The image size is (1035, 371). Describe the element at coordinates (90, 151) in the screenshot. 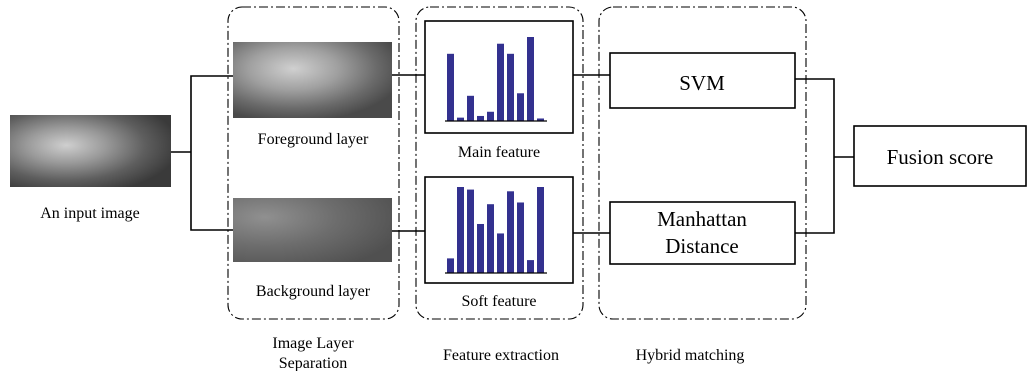

I see `input-image` at that location.